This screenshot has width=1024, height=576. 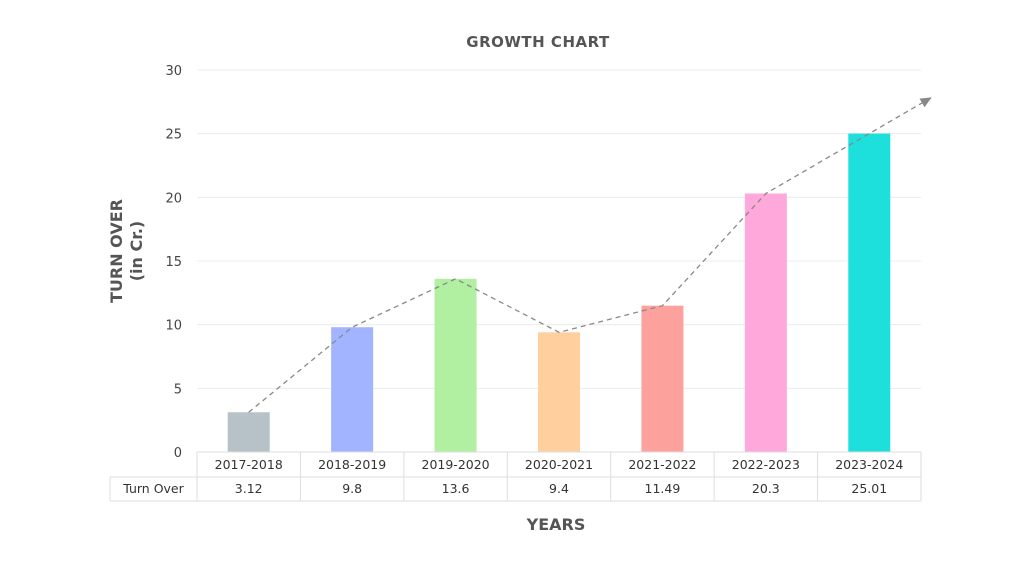 I want to click on y-axis-label: TURN OVER, so click(x=116, y=251).